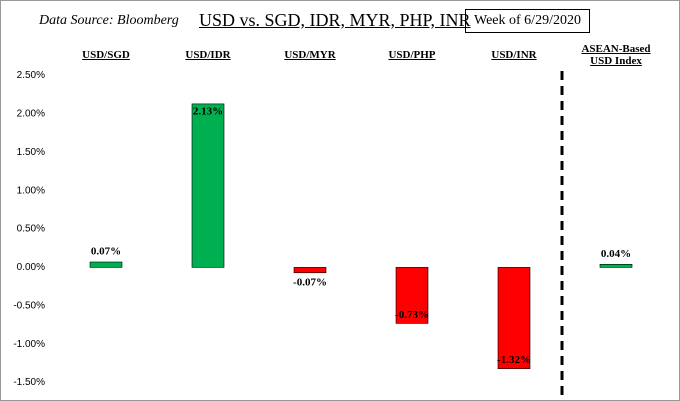 The image size is (680, 401). Describe the element at coordinates (208, 111) in the screenshot. I see `value-label: 2.13%` at that location.